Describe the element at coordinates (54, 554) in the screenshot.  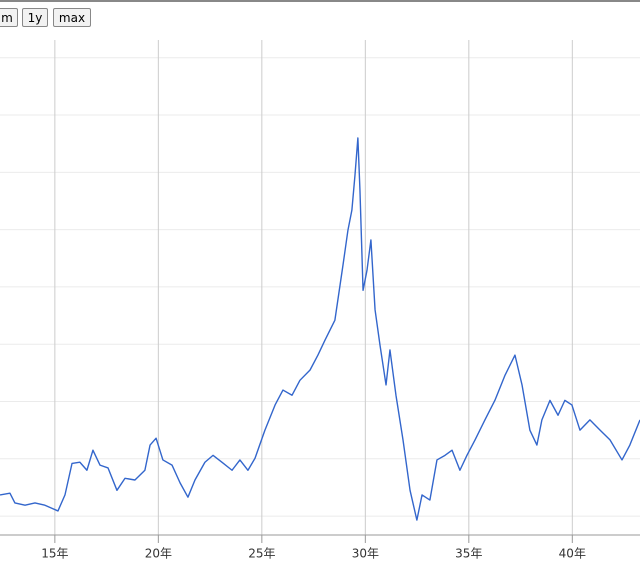
I see `x-tick-label: 15年` at that location.